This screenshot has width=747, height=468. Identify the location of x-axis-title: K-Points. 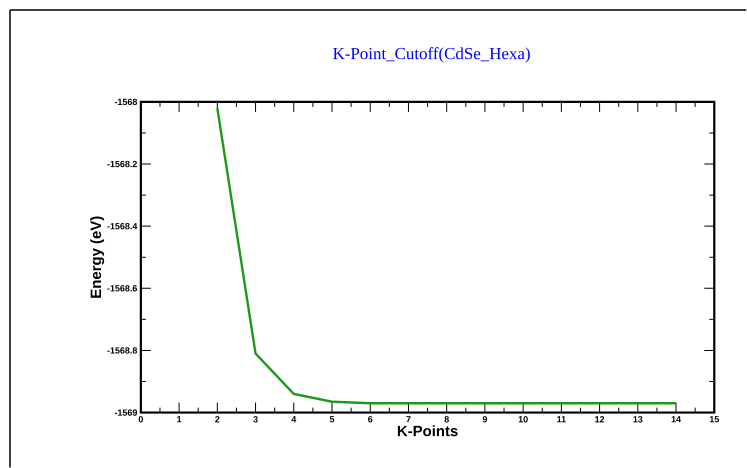
(428, 430).